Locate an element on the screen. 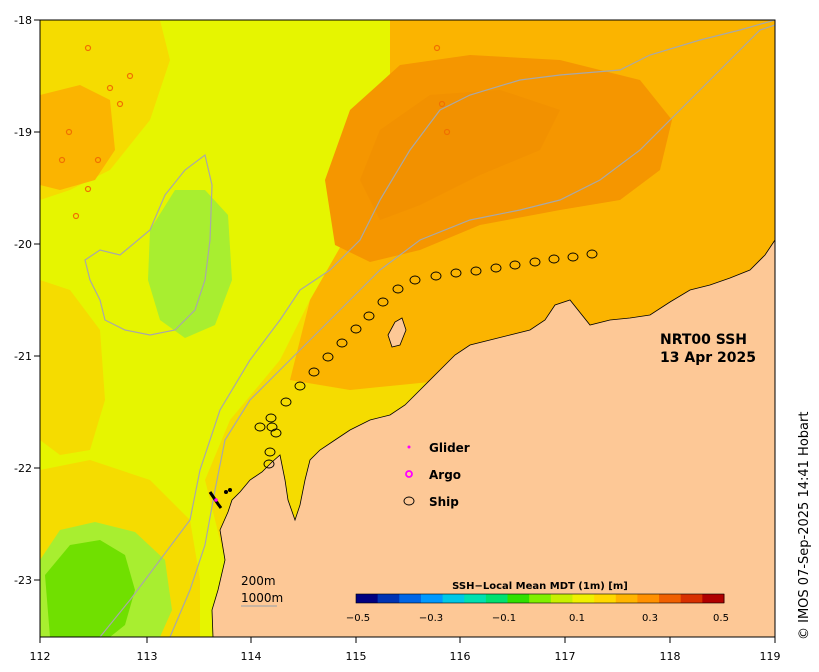 This screenshot has height=672, width=819. credit-text: © IMOS 07-Sep-2025 14:41 Hobart is located at coordinates (804, 526).